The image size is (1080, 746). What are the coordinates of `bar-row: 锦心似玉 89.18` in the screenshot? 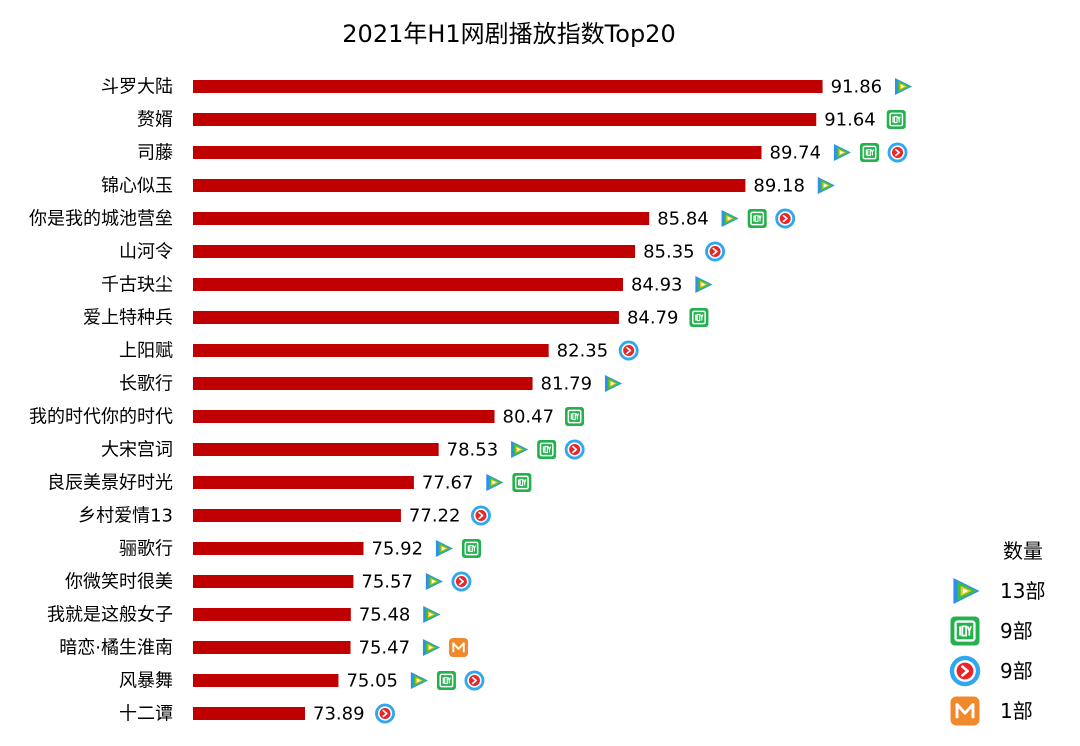 It's located at (468, 186).